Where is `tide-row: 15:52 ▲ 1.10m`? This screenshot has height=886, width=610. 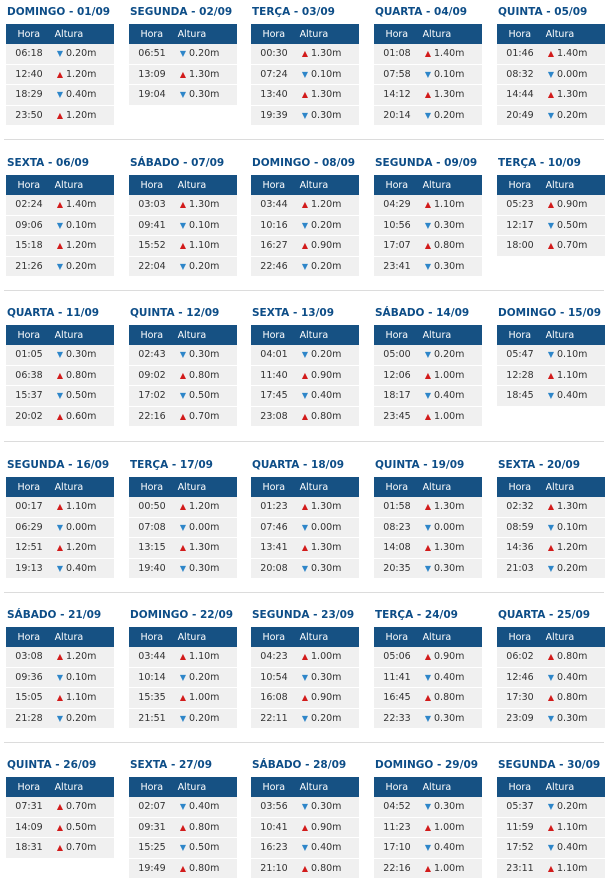
tide-row: 15:52 ▲ 1.10m is located at coordinates (183, 246).